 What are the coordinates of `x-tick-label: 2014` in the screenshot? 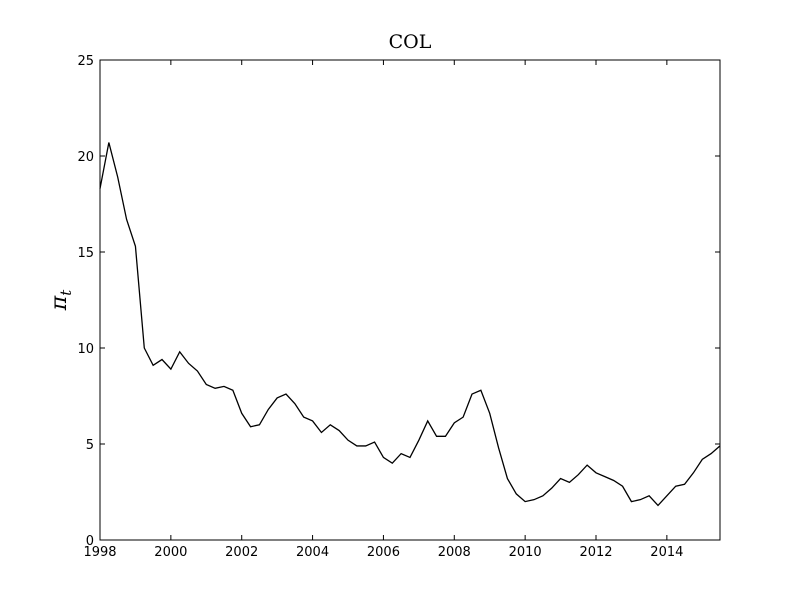 It's located at (666, 552).